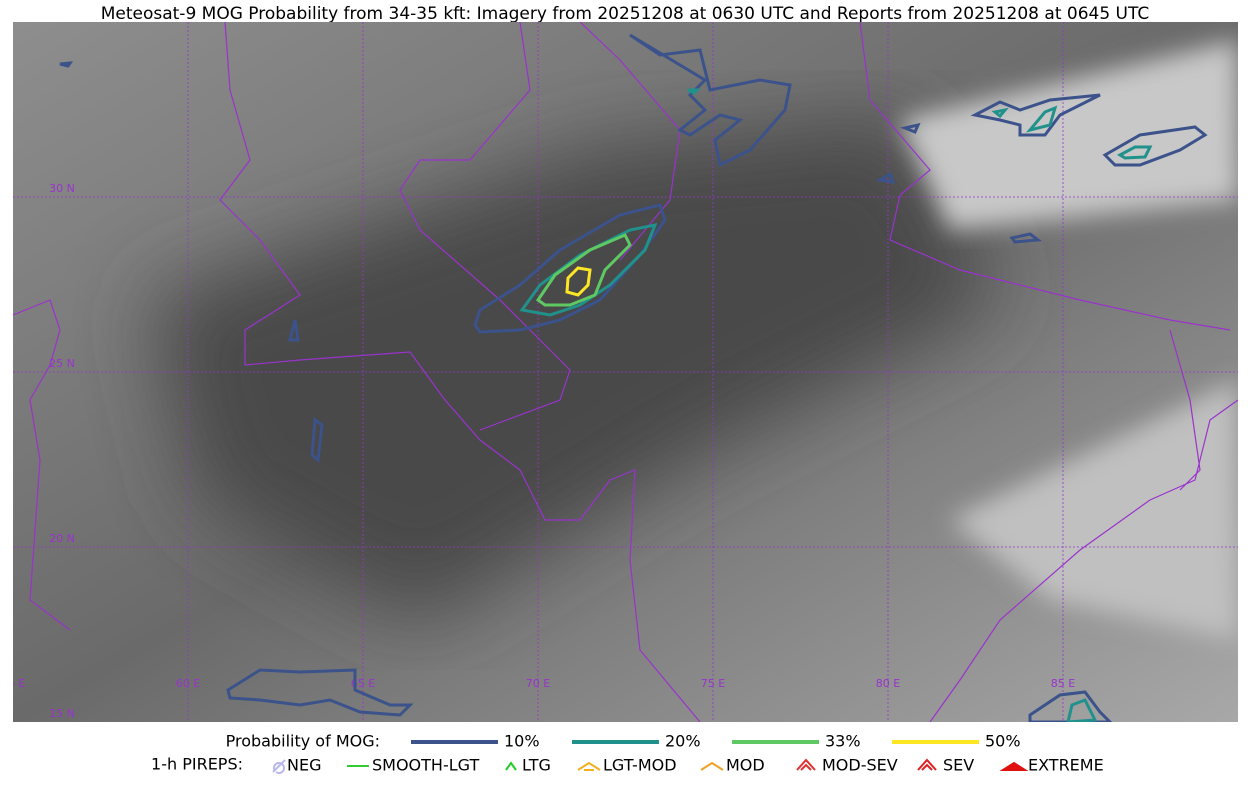  What do you see at coordinates (363, 683) in the screenshot?
I see `lon-label: 65 E` at bounding box center [363, 683].